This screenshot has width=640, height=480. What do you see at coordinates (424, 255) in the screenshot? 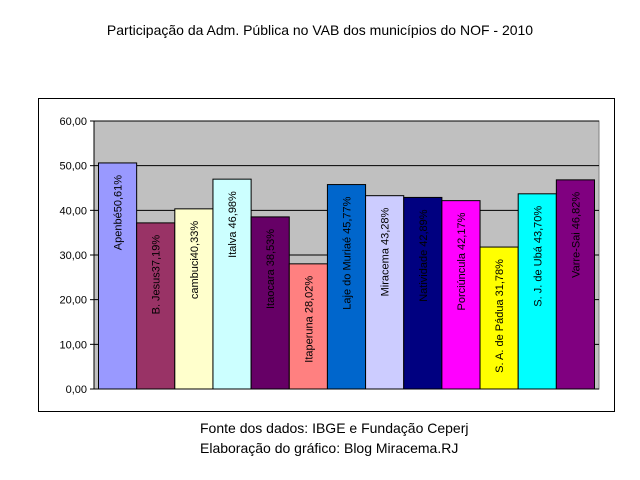
I see `bar-data-label: Natividade 42,89%` at bounding box center [424, 255].